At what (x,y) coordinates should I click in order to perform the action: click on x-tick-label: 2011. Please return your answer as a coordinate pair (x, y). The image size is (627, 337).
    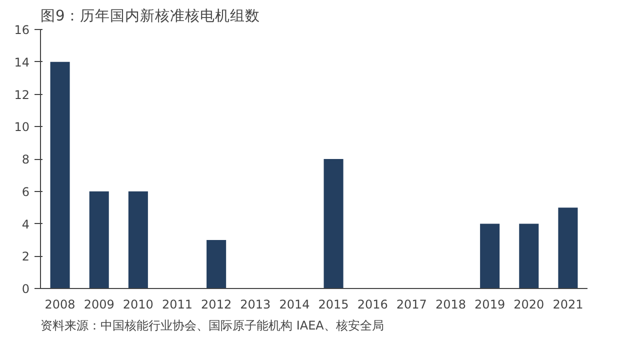
    Looking at the image, I should click on (177, 305).